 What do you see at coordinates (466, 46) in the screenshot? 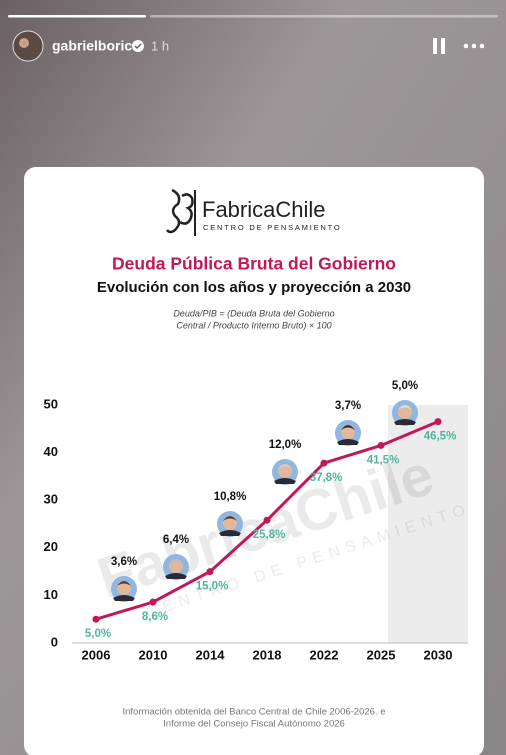
I see `more-icon` at bounding box center [466, 46].